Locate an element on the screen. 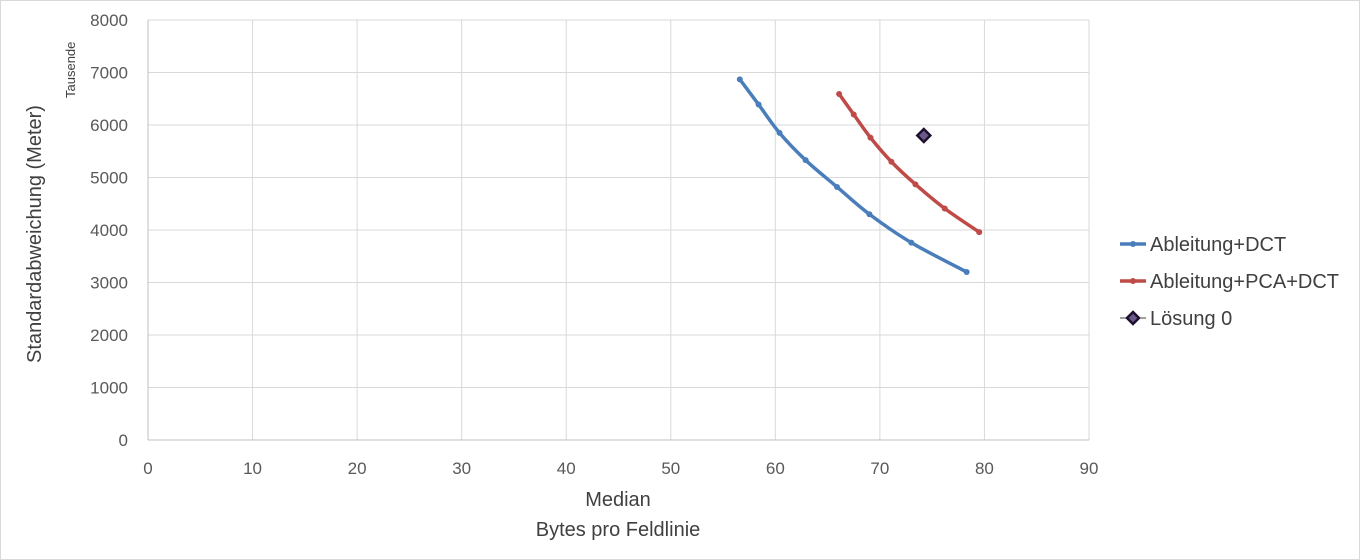  legend: Ableitung+DCT Ableitung+PCA+DCT Lösung 0 is located at coordinates (1229, 282).